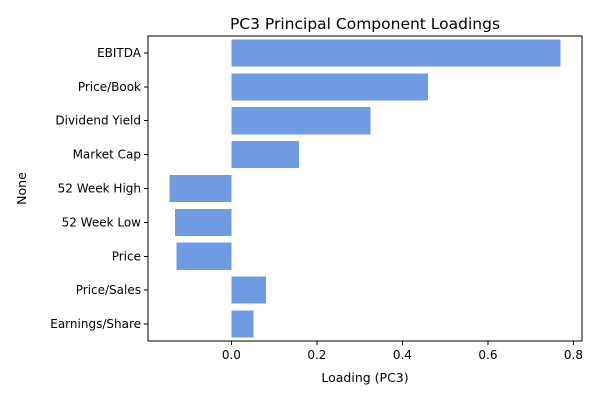 The image size is (600, 400). Describe the element at coordinates (107, 155) in the screenshot. I see `y-tick-label: Market Cap` at that location.